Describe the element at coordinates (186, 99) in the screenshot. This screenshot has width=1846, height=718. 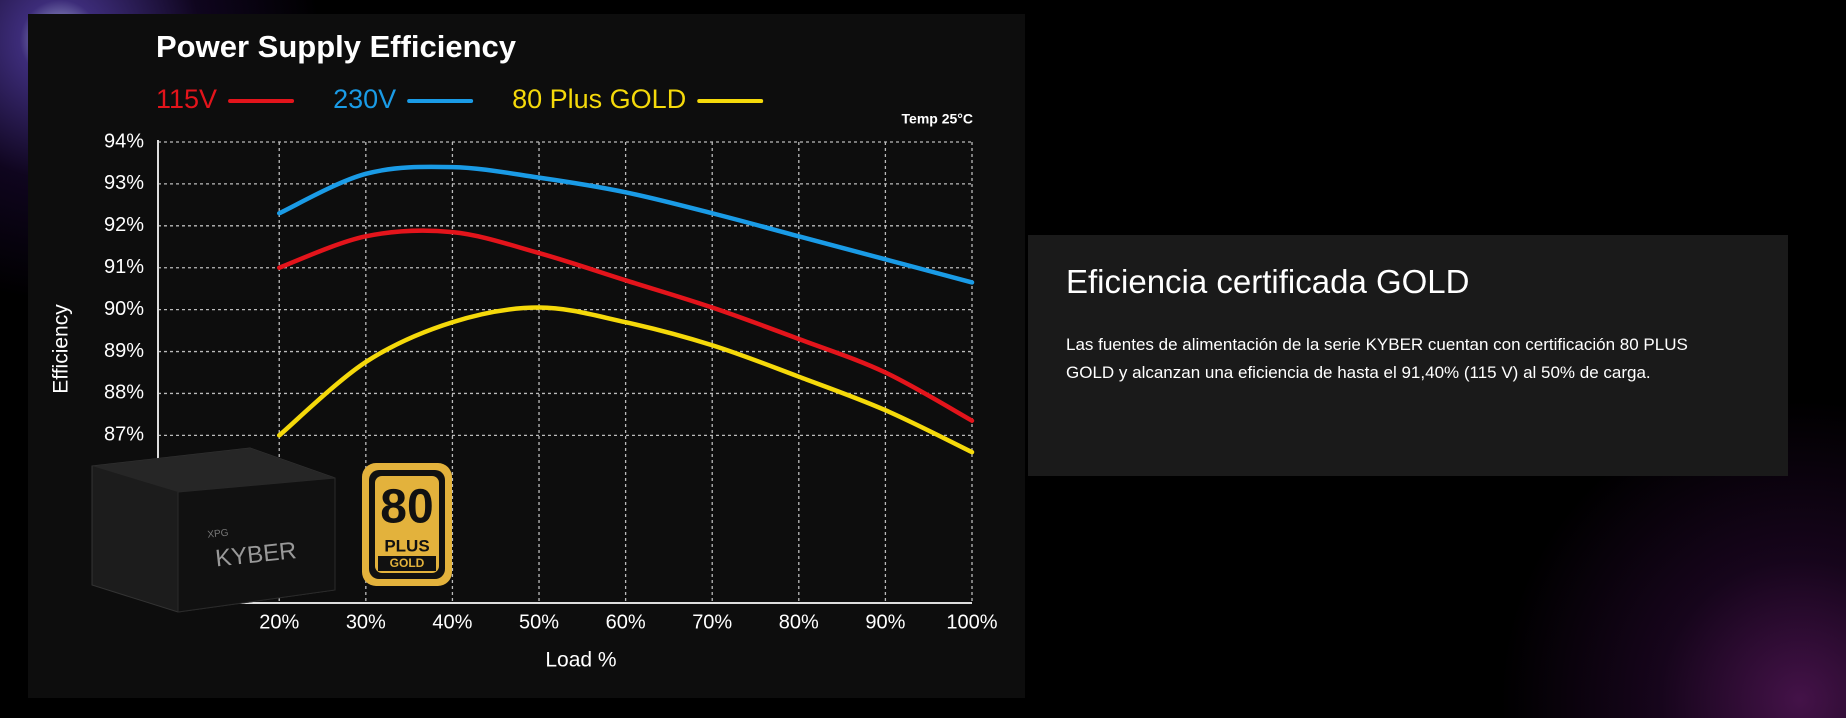
I see `legend-label: 115V` at that location.